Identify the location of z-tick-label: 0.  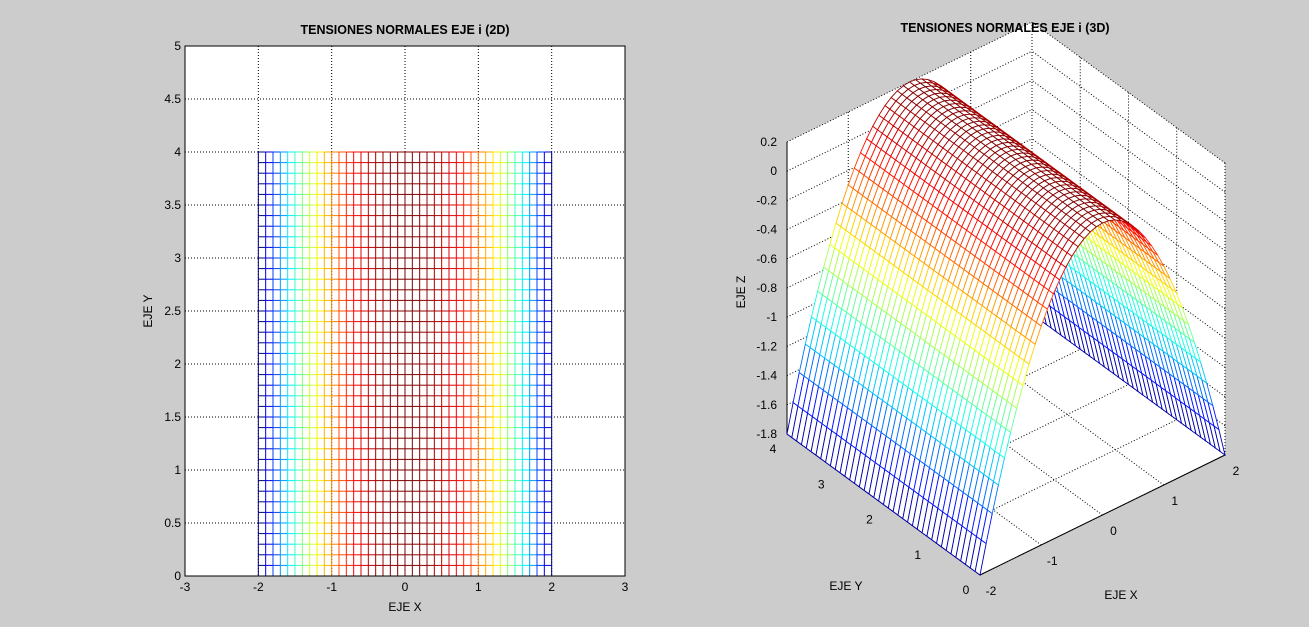
(773, 171).